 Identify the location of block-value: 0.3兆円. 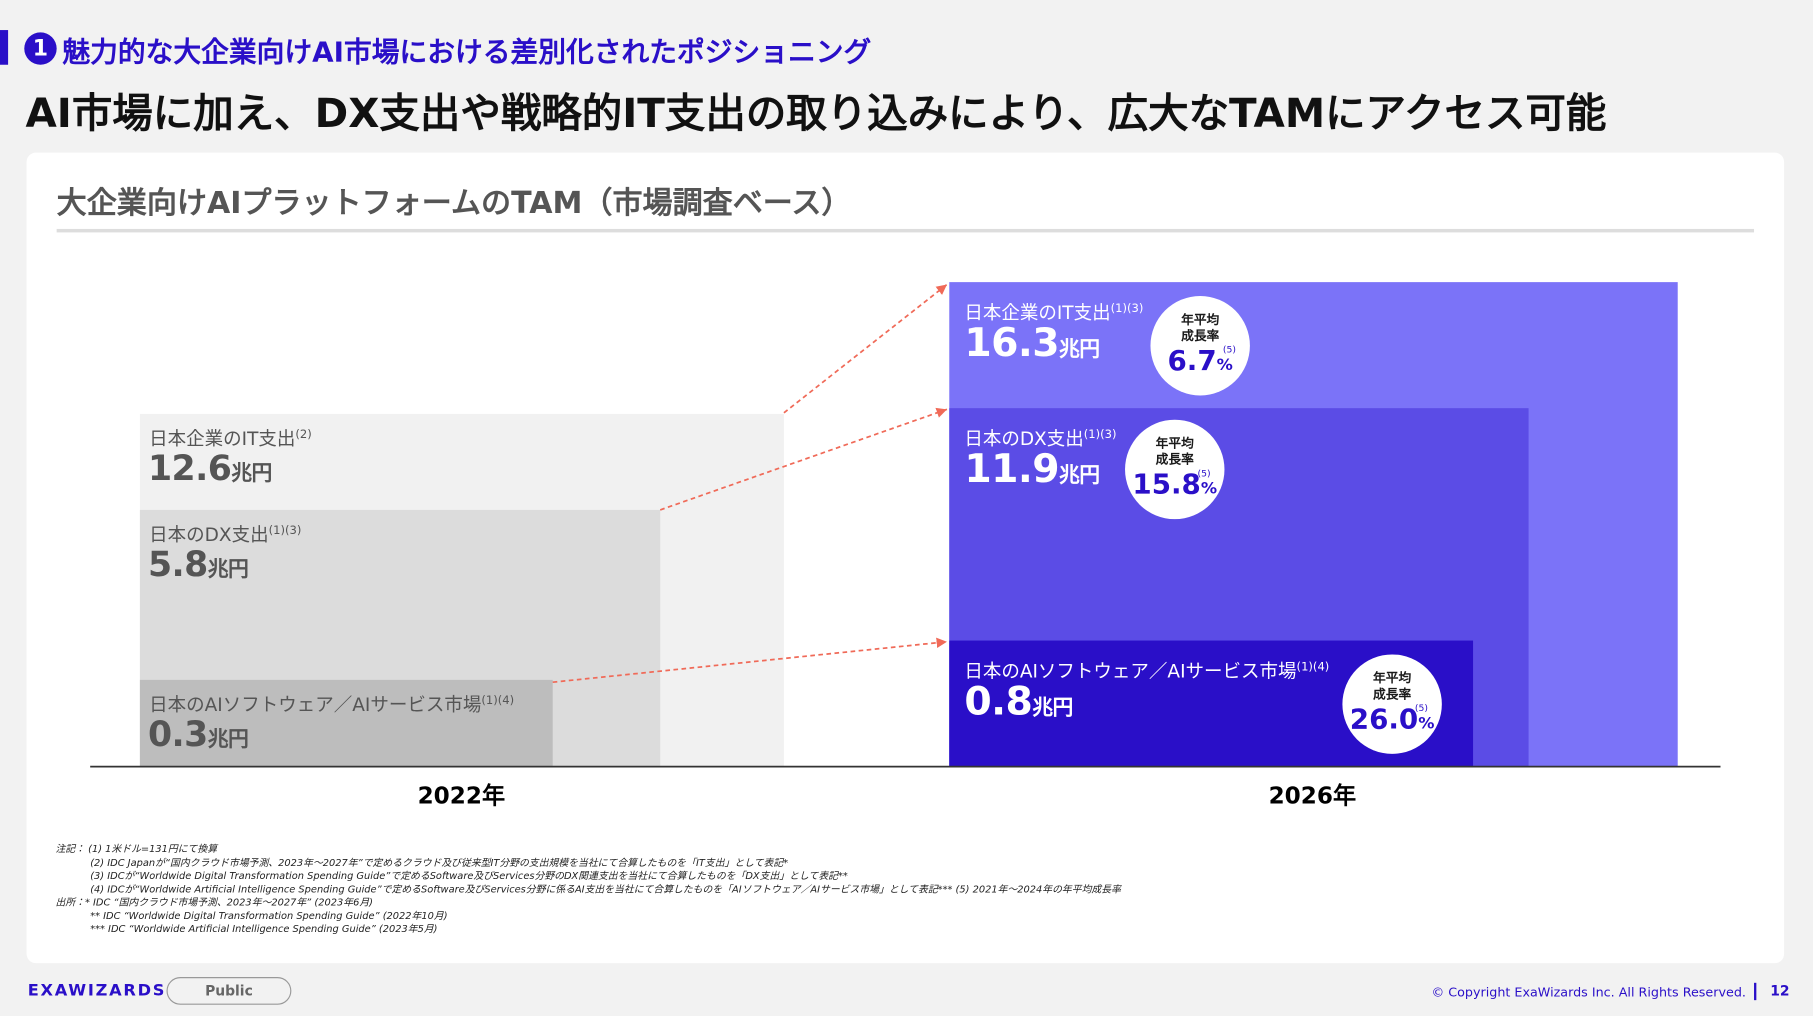
(198, 735).